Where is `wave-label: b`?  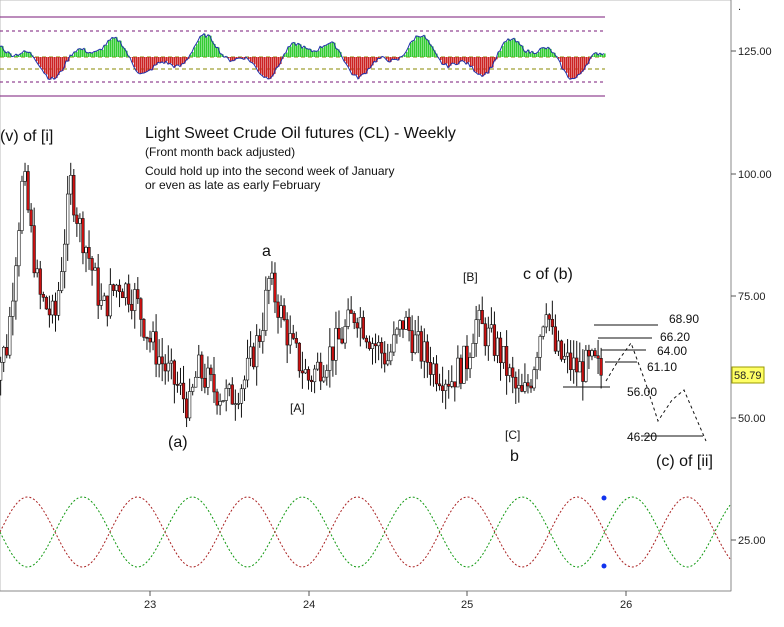 wave-label: b is located at coordinates (514, 456).